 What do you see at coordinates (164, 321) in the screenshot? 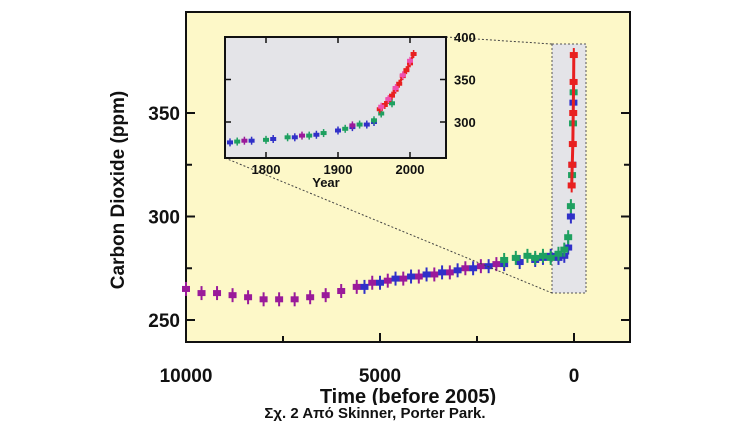
I see `y-tick-label: 250` at bounding box center [164, 321].